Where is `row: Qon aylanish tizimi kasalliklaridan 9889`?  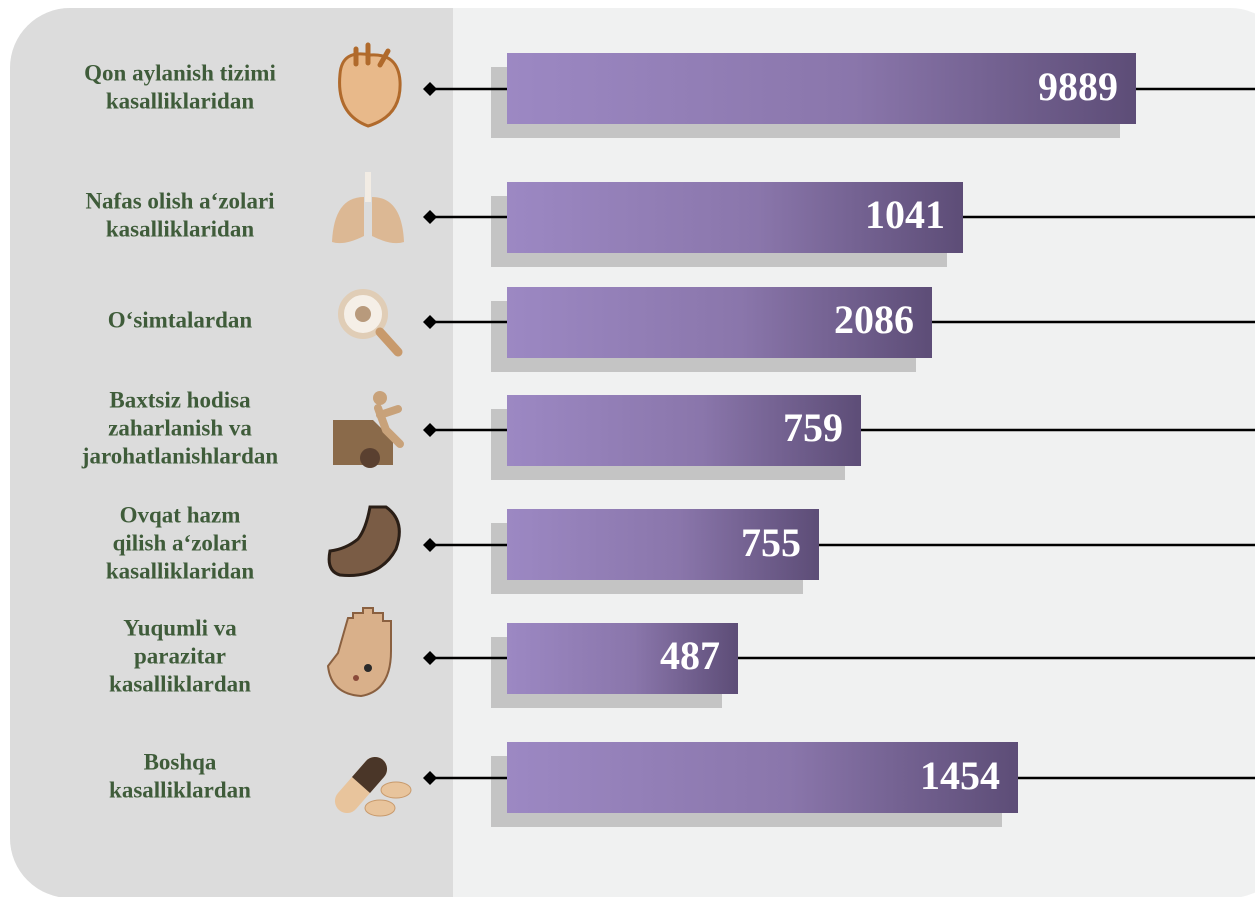 row: Qon aylanish tizimi kasalliklaridan 9889 is located at coordinates (669, 90).